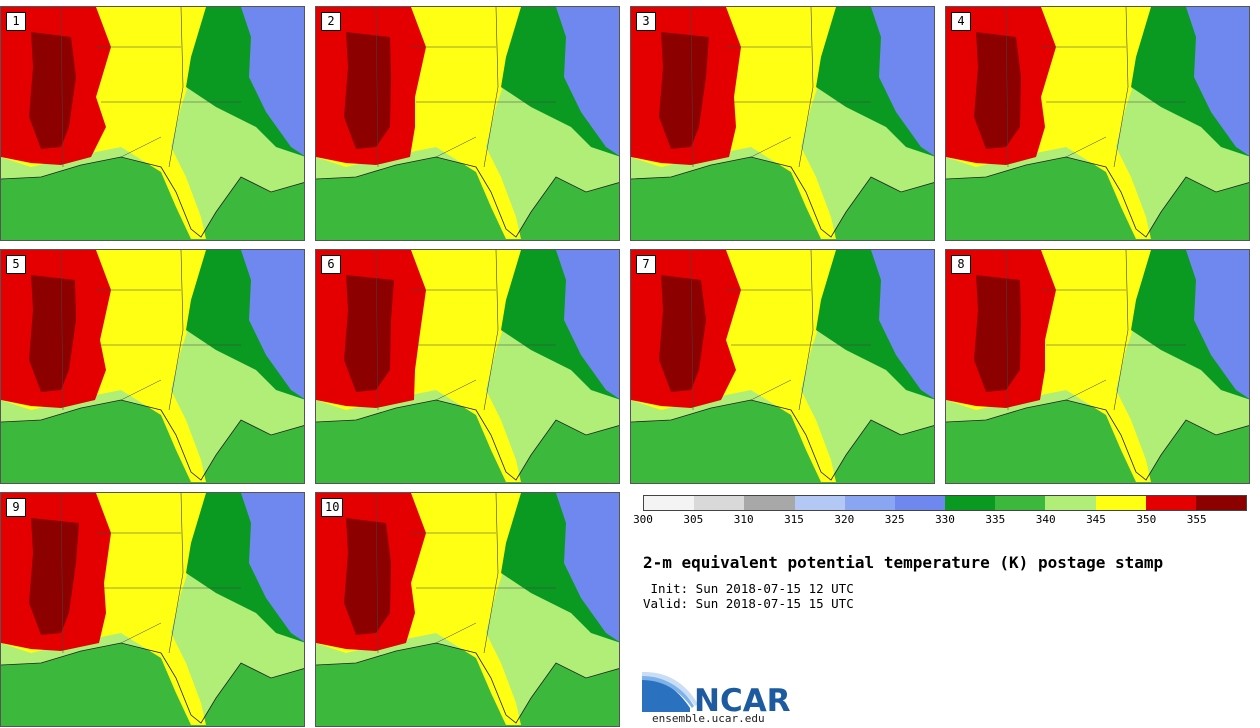 The height and width of the screenshot is (728, 1260). Describe the element at coordinates (16, 264) in the screenshot. I see `stamp-member-label: 5` at that location.